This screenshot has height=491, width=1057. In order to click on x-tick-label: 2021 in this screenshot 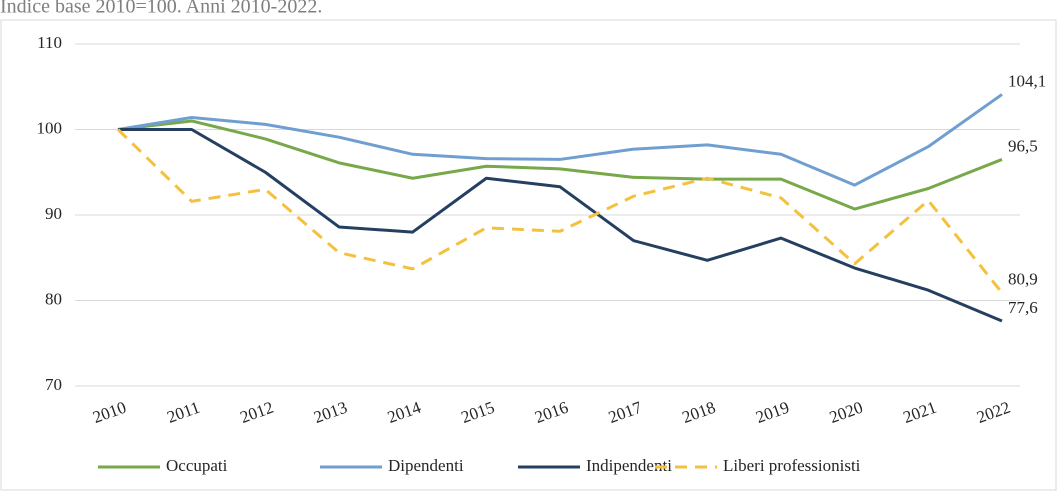, I will do `click(920, 412)`.